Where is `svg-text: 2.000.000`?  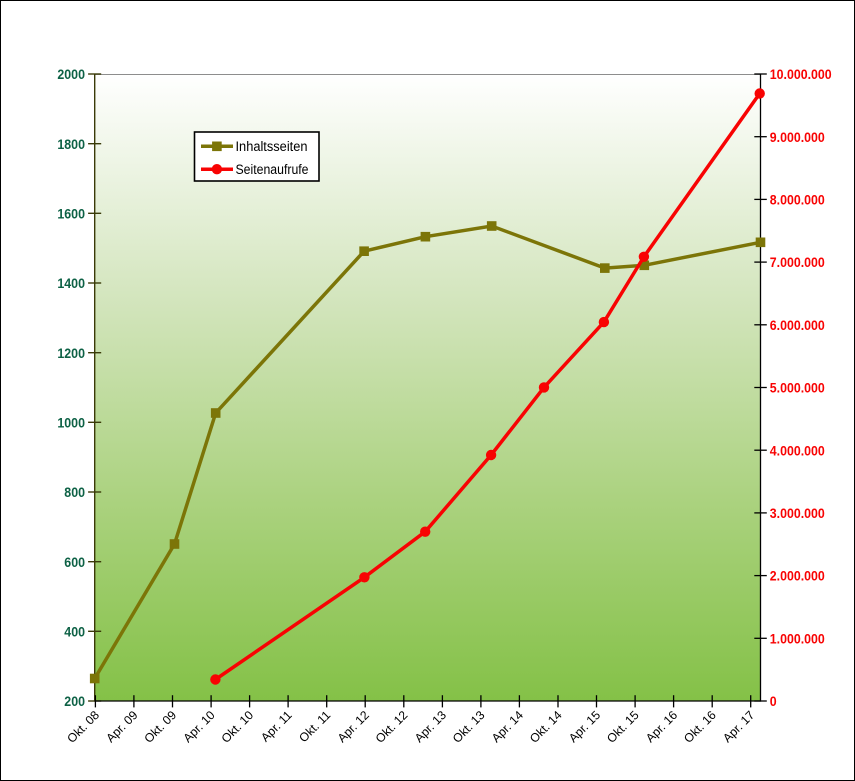 svg-text: 2.000.000 is located at coordinates (797, 576).